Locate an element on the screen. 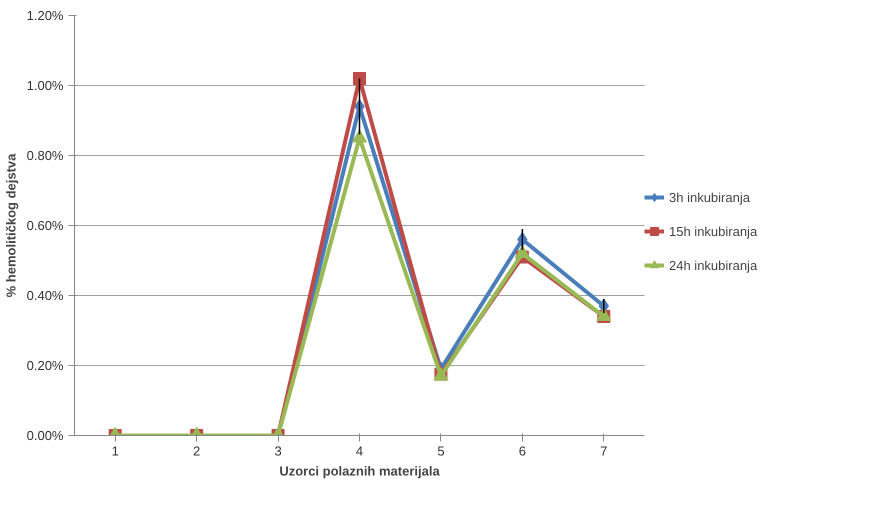  x-tick-label: 1 is located at coordinates (115, 451).